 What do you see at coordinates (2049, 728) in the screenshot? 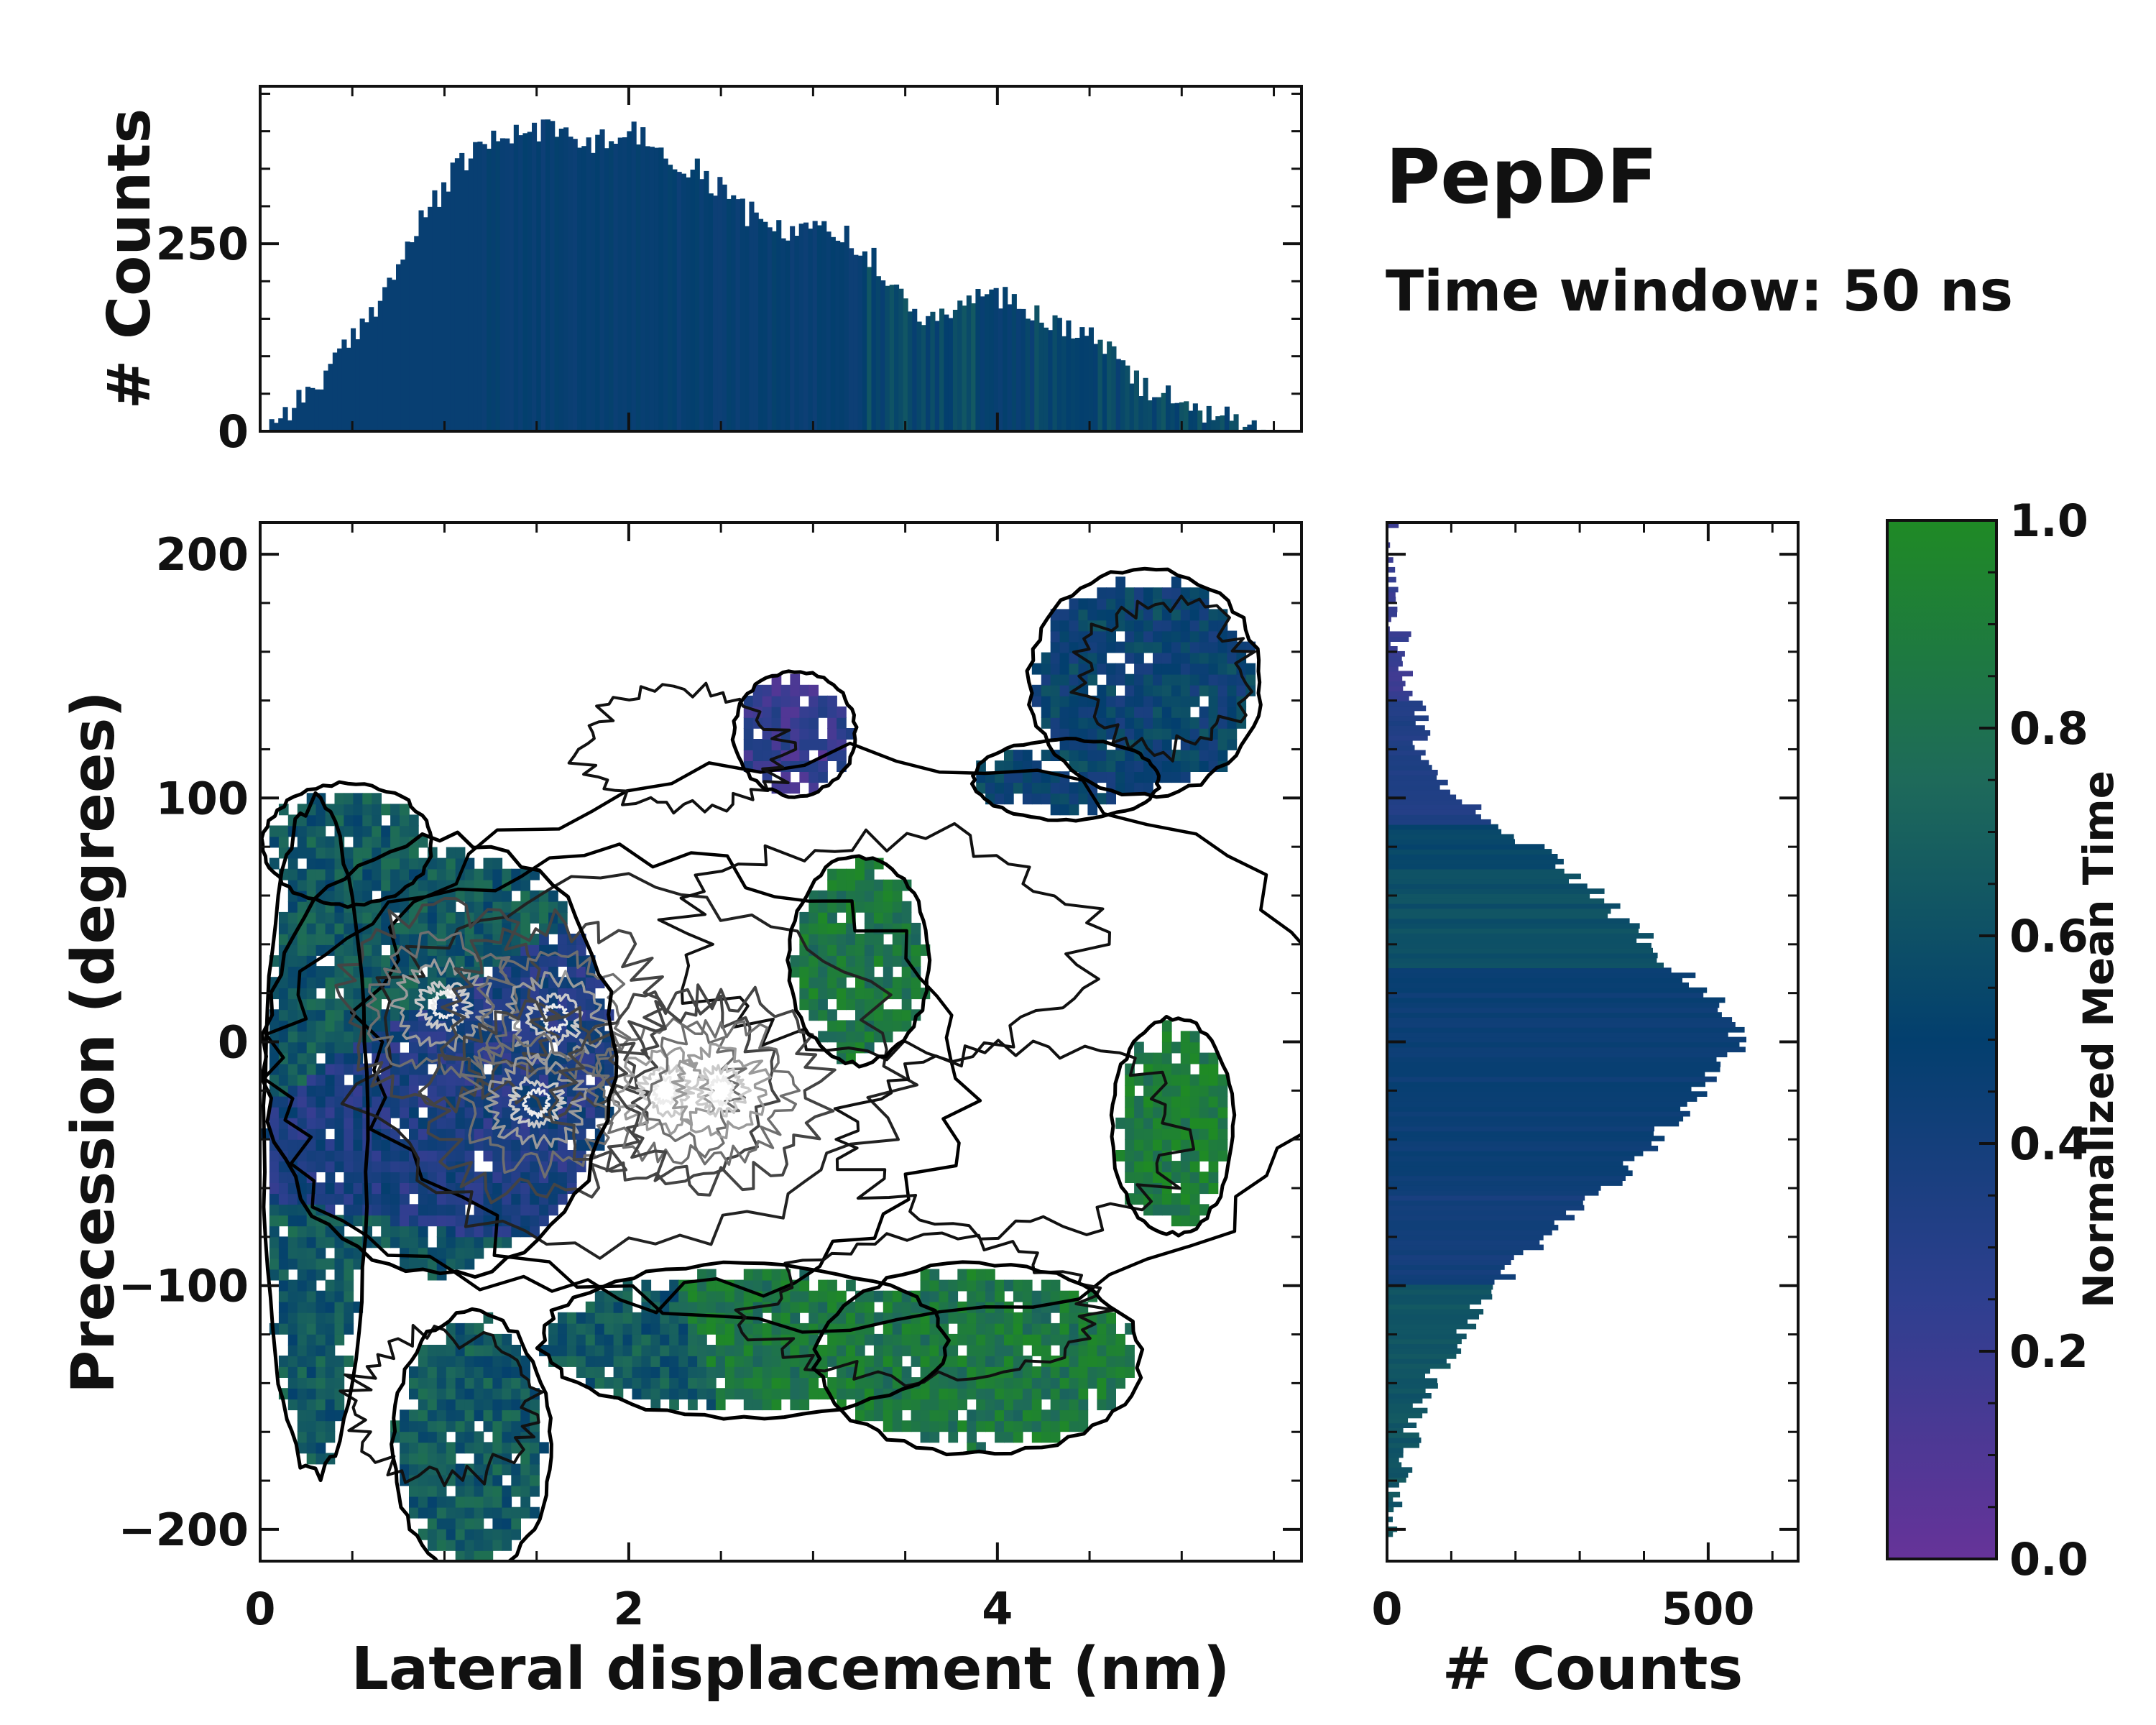
I see `colorbar-tick-label: 0.8` at bounding box center [2049, 728].